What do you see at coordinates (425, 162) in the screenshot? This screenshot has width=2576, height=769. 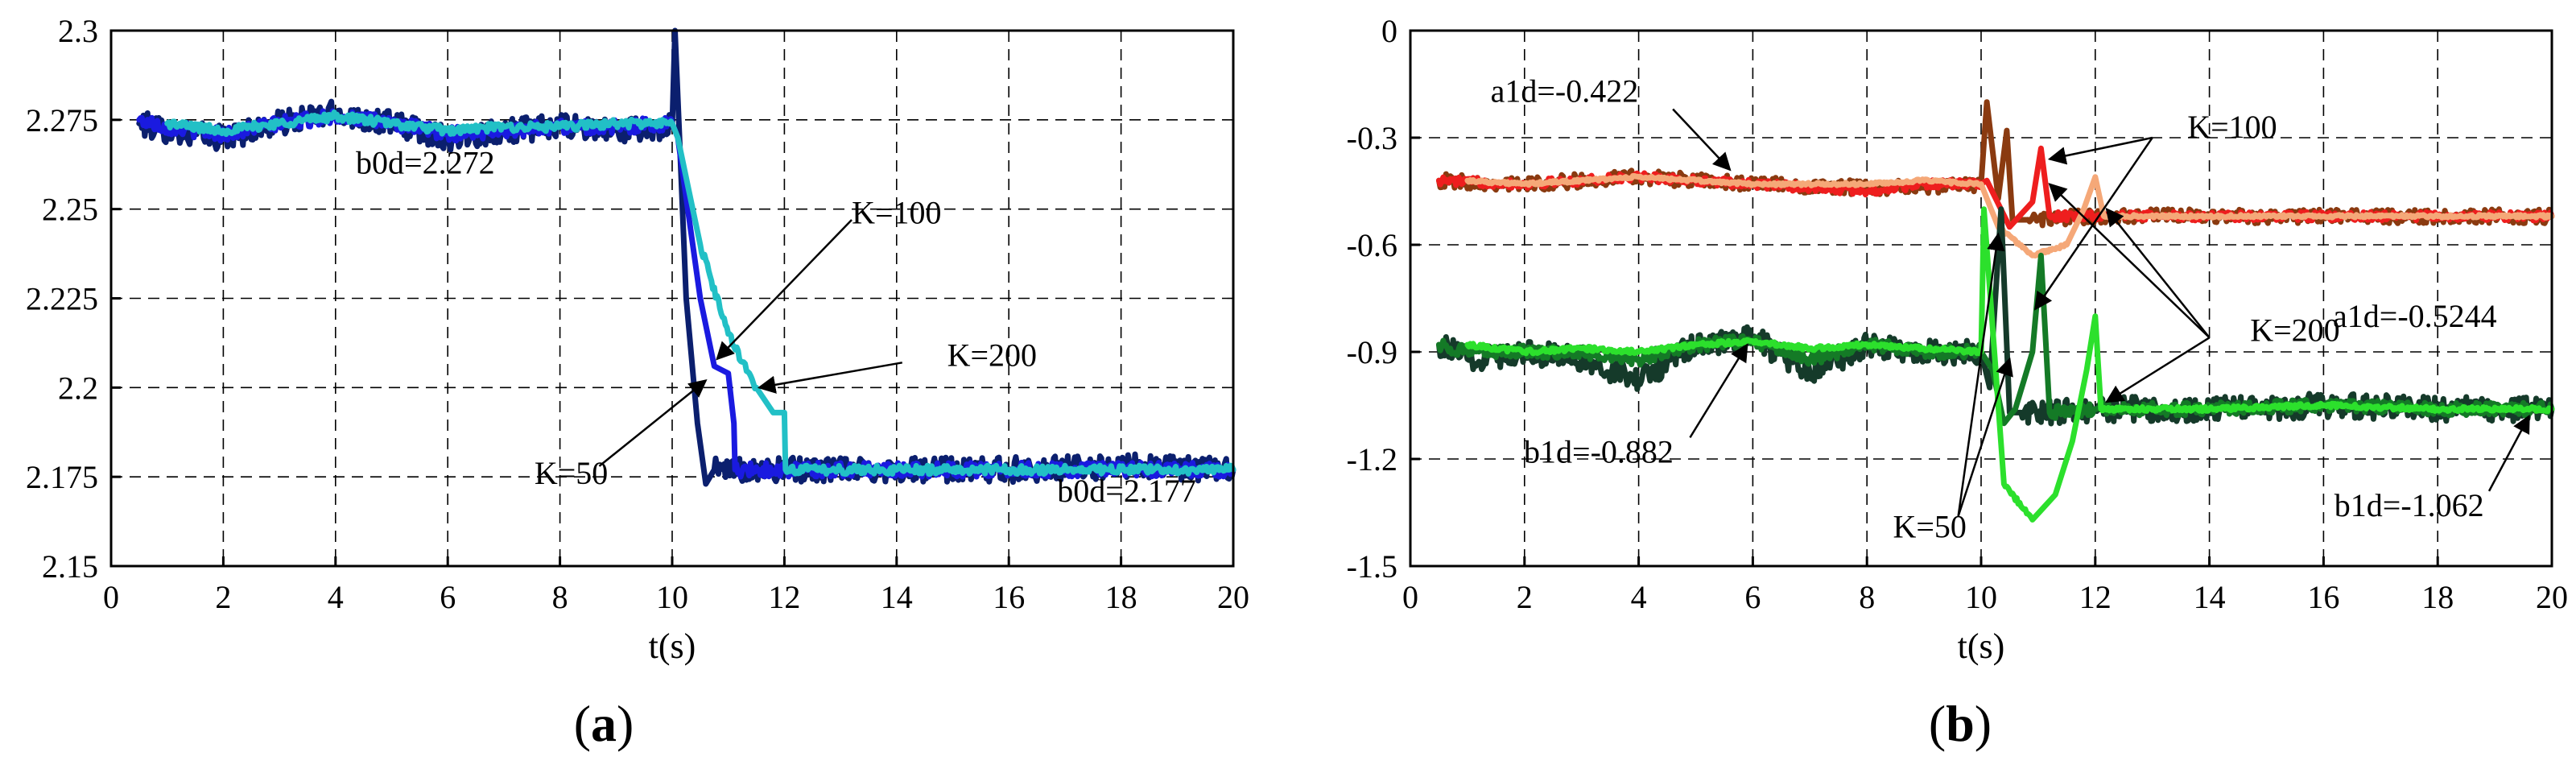 I see `annotation-label: b0d=2.272` at bounding box center [425, 162].